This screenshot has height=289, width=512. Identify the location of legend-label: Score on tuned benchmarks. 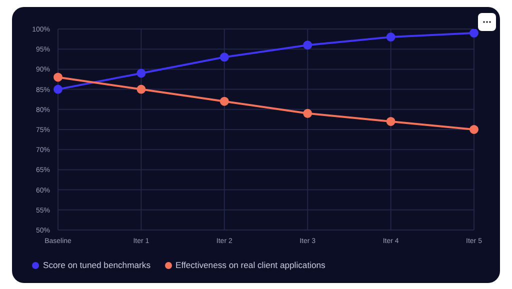
(96, 265).